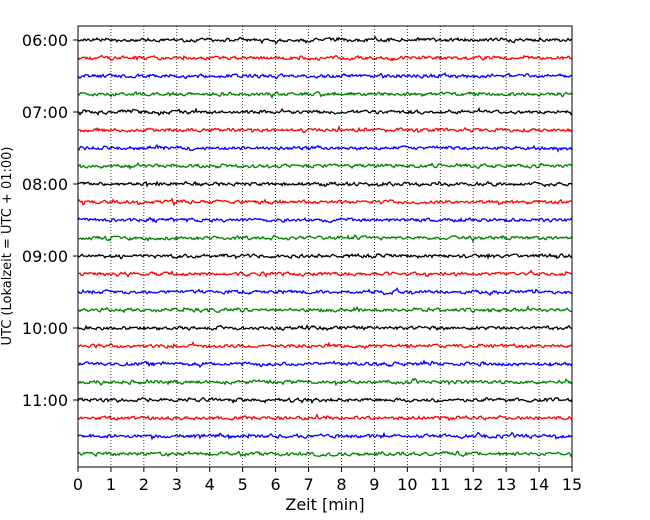 The image size is (650, 520). I want to click on x-tick-label: 12, so click(473, 484).